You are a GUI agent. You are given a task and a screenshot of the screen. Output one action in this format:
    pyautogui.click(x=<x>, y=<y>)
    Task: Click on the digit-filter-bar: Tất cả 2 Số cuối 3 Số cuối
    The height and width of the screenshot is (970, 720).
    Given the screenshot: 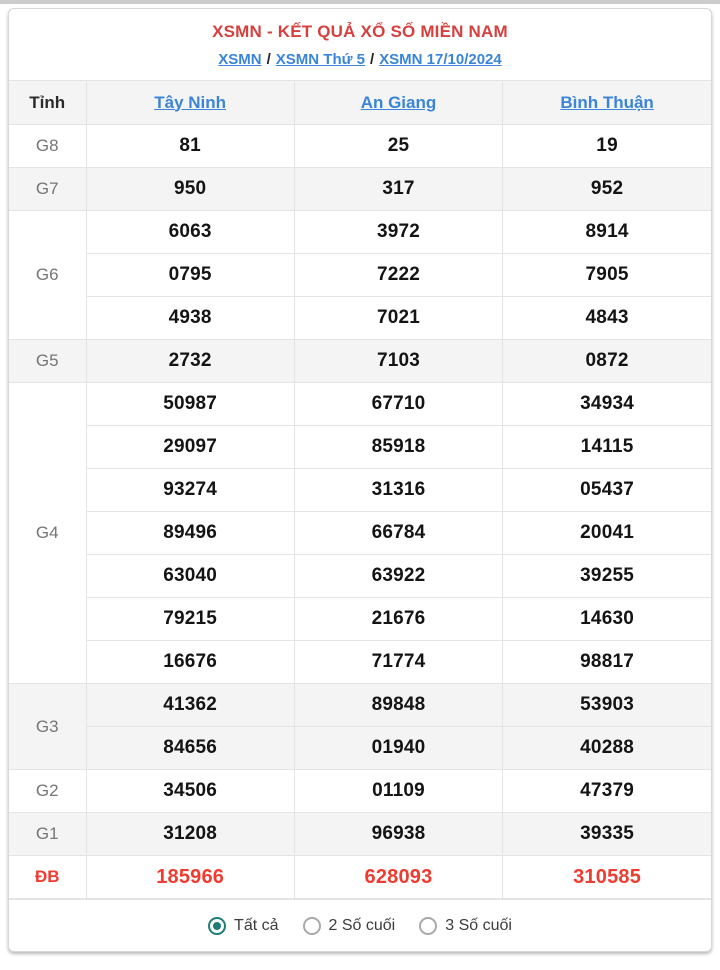 What is the action you would take?
    pyautogui.click(x=360, y=925)
    